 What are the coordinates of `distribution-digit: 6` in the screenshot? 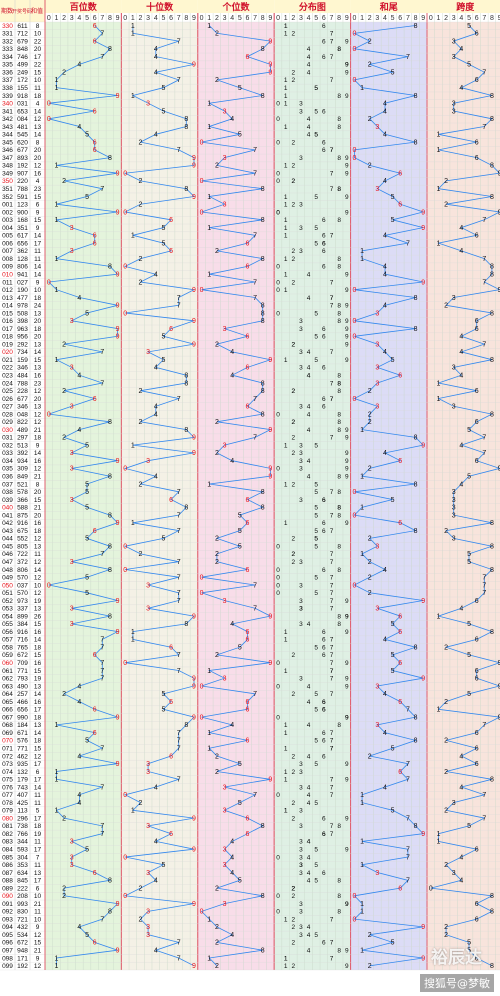 It's located at (324, 407).